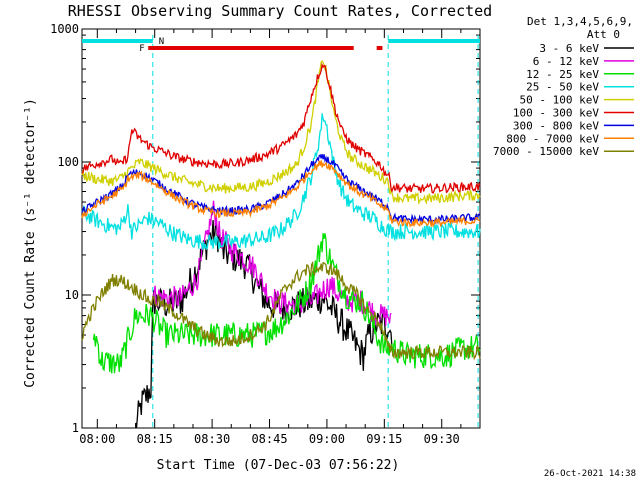 Image resolution: width=640 pixels, height=480 pixels. What do you see at coordinates (569, 48) in the screenshot?
I see `legend-entry-label: 3 - 6 keV` at bounding box center [569, 48].